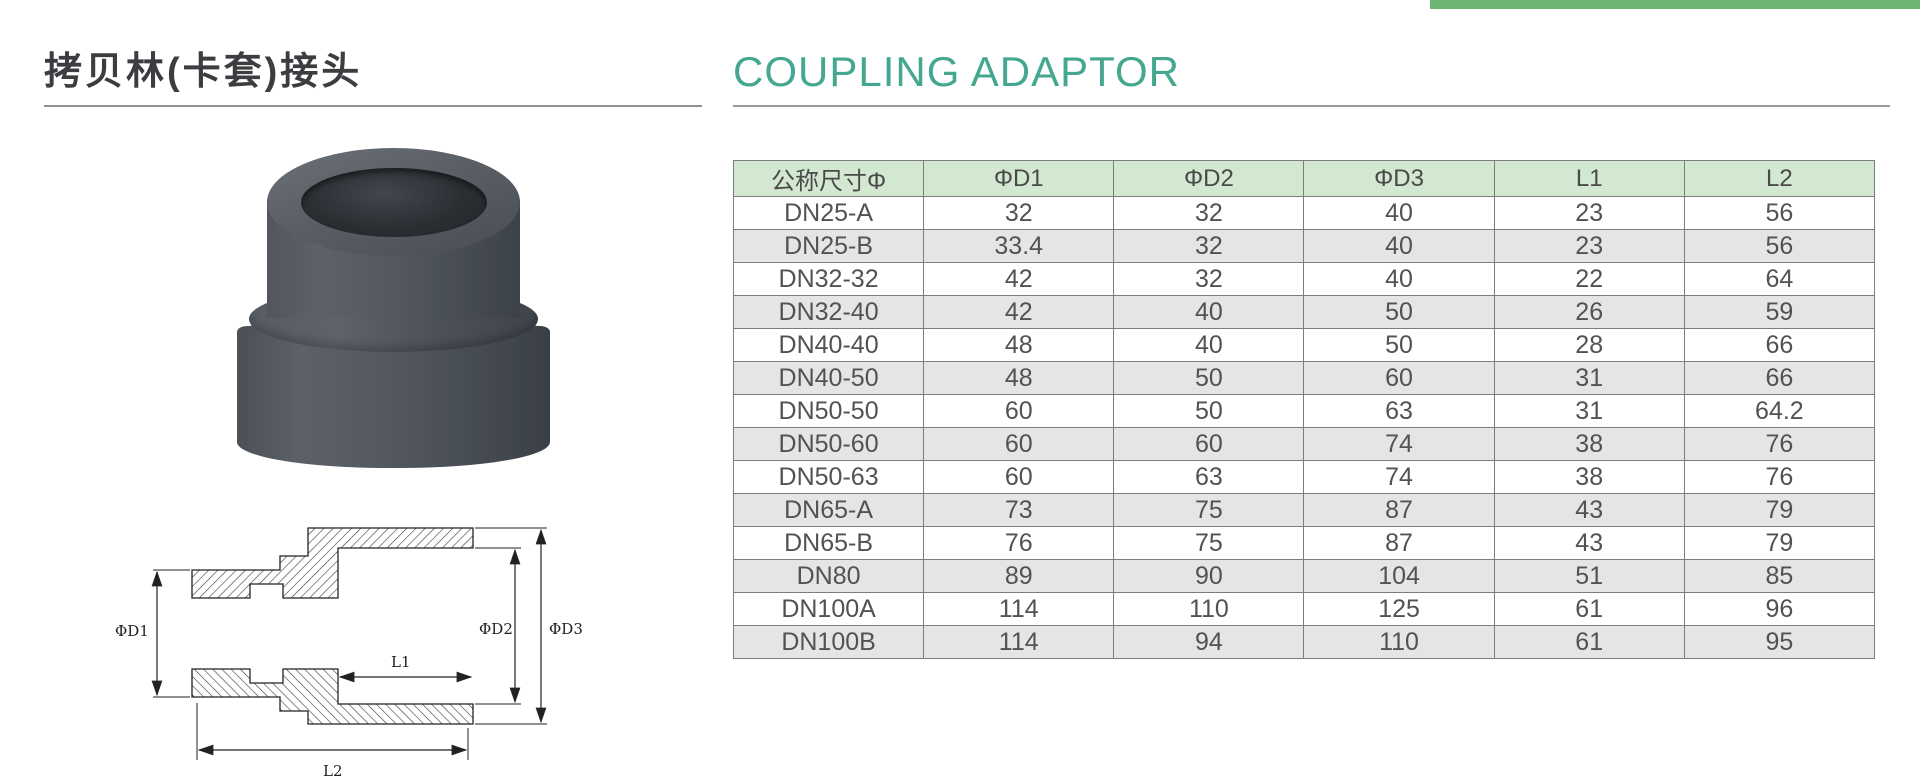 This screenshot has width=1920, height=781. Describe the element at coordinates (332, 696) in the screenshot. I see `drawing-bottom-wall` at that location.